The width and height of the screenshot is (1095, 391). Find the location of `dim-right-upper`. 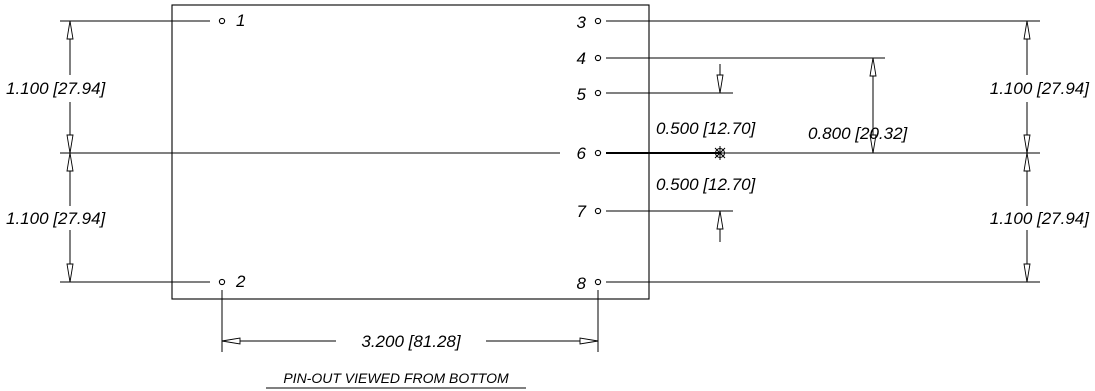

dim-right-upper is located at coordinates (1027, 87).